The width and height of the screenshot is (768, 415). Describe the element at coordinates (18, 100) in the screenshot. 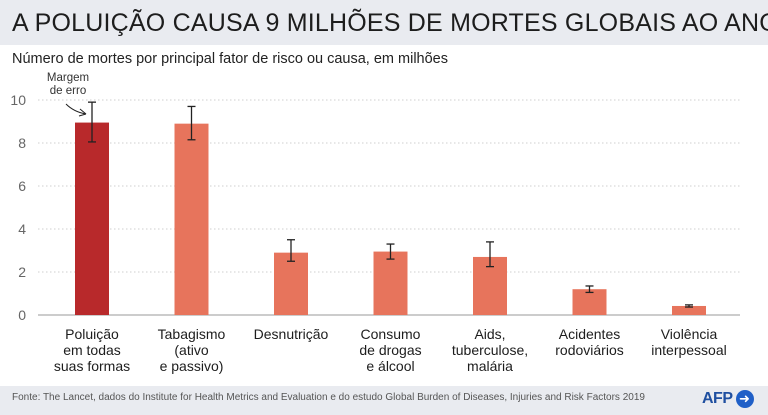

I see `y-tick-label: 10` at that location.